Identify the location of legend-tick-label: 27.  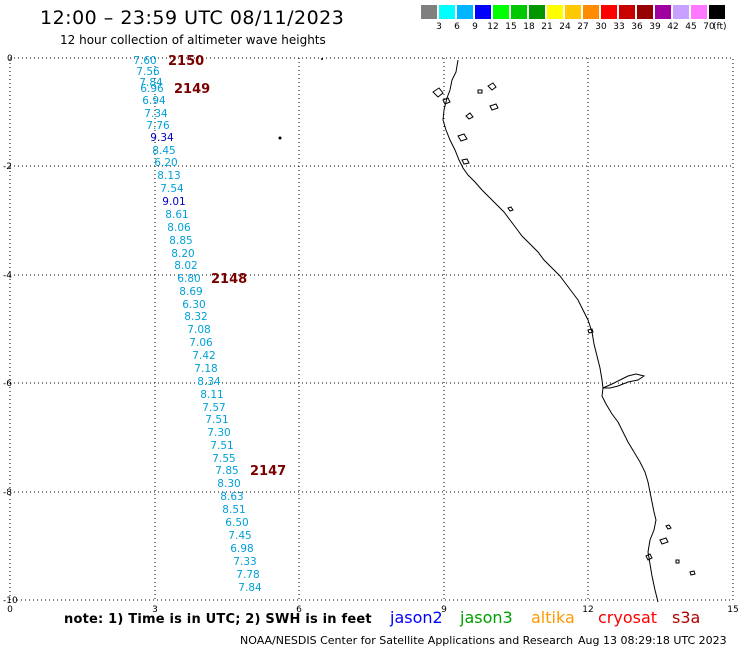
(583, 27).